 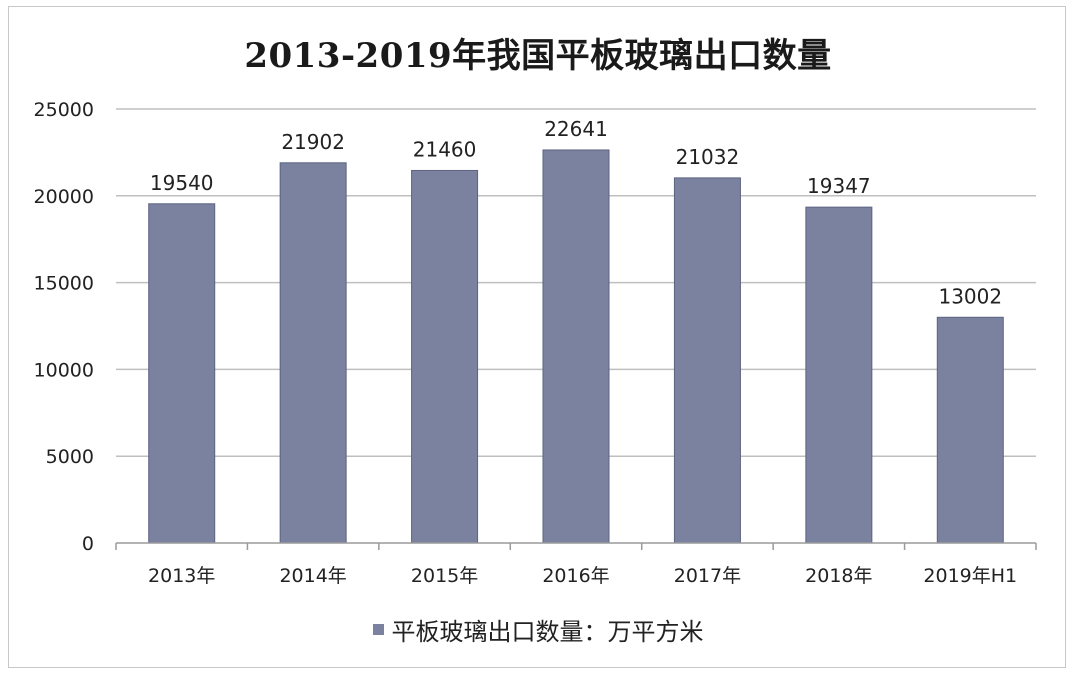 What do you see at coordinates (839, 186) in the screenshot?
I see `data-label-5: 19347` at bounding box center [839, 186].